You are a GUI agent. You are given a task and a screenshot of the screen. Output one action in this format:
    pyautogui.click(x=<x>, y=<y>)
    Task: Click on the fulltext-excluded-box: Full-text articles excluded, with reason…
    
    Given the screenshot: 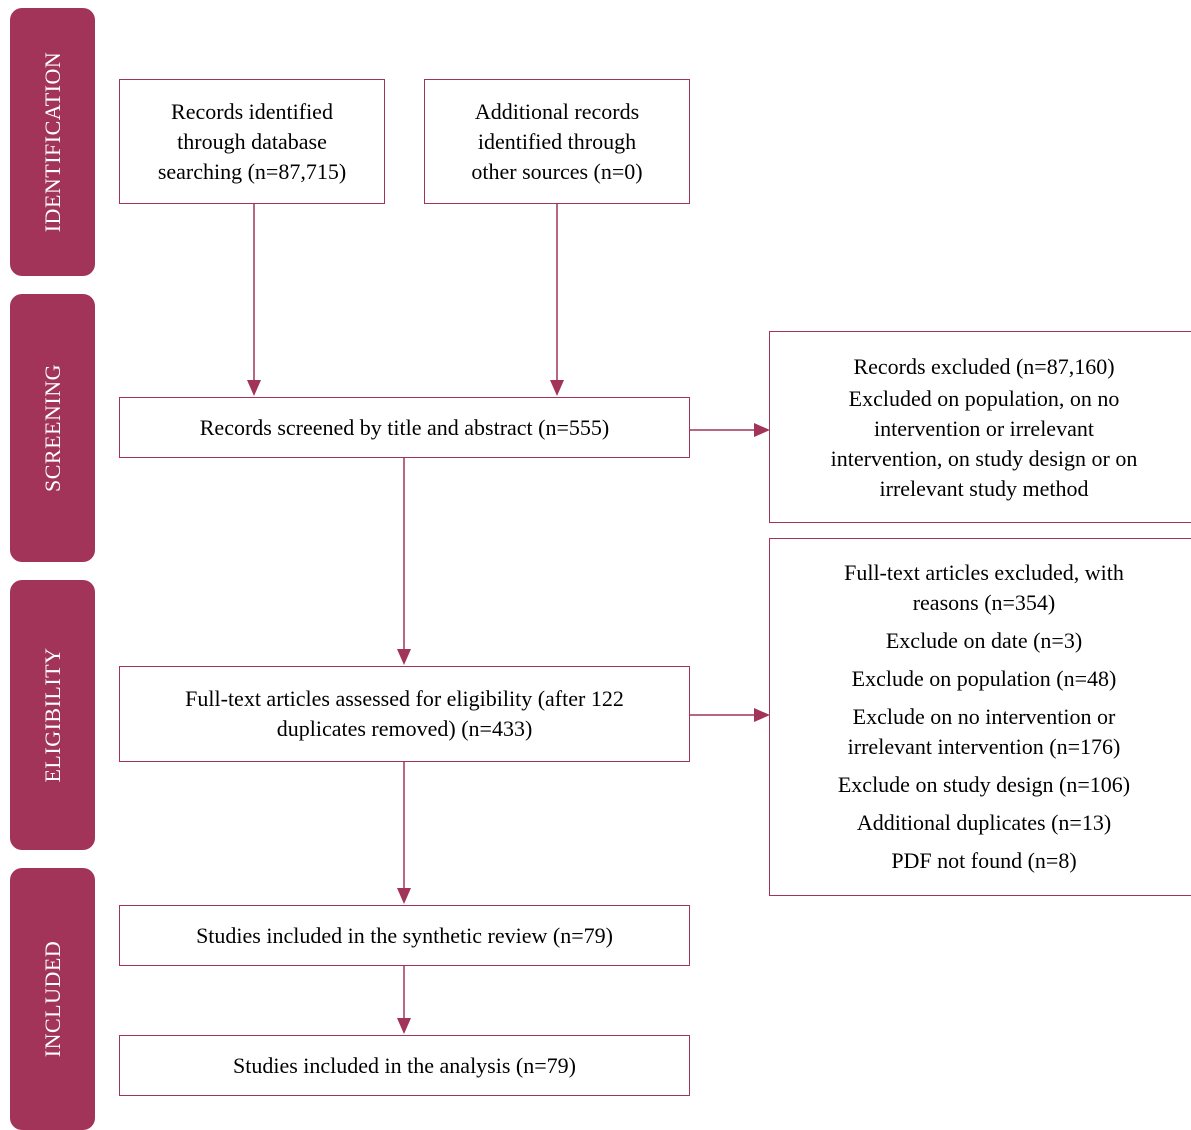 What is the action you would take?
    pyautogui.click(x=980, y=717)
    